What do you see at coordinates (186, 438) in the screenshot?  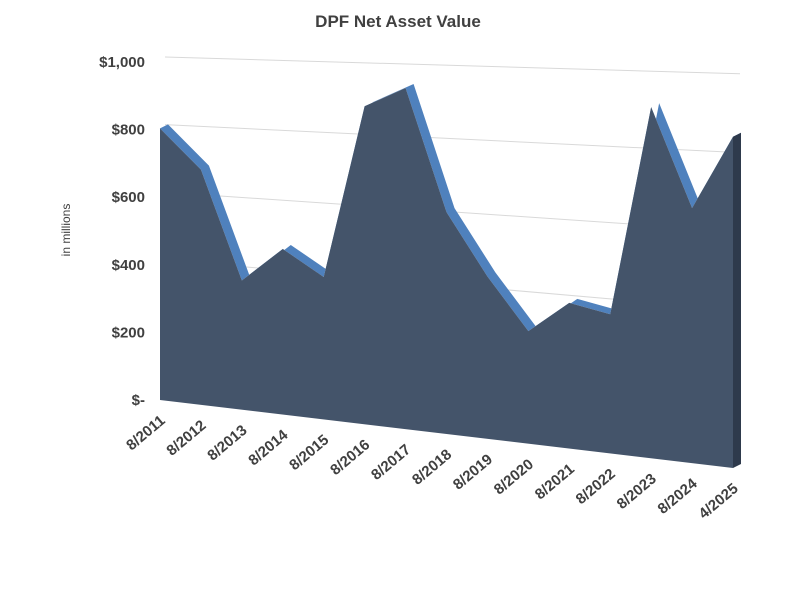 I see `x-tick-label: 8/2012` at bounding box center [186, 438].